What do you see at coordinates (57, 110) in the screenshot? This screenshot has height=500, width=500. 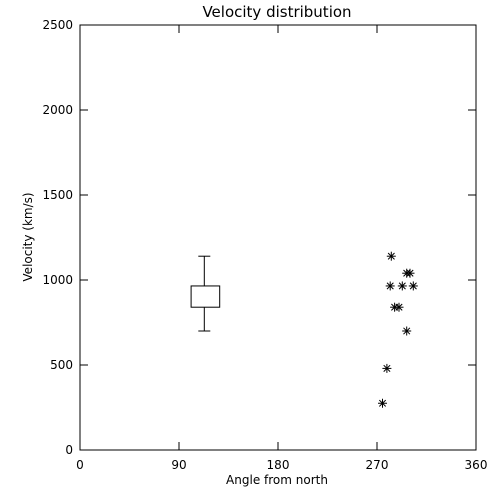 I see `y-tick-label: 2000` at bounding box center [57, 110].